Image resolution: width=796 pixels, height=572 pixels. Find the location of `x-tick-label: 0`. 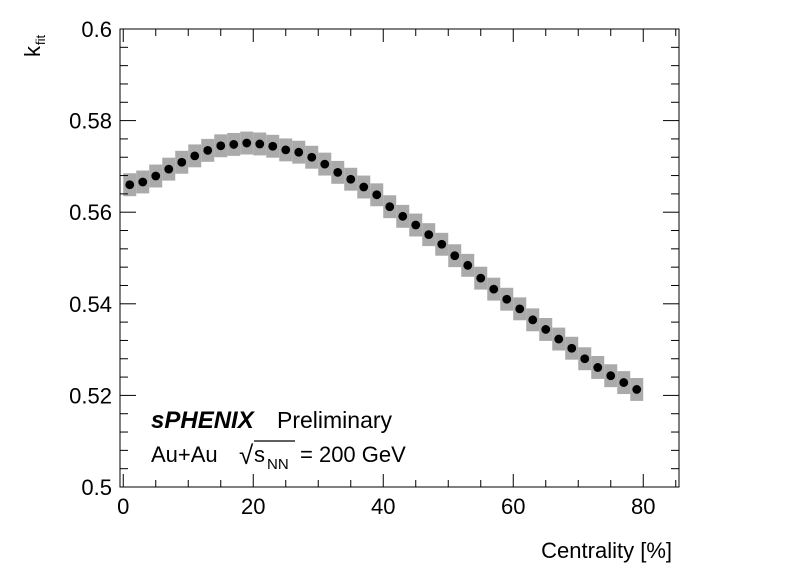

x-tick-label: 0 is located at coordinates (123, 506).